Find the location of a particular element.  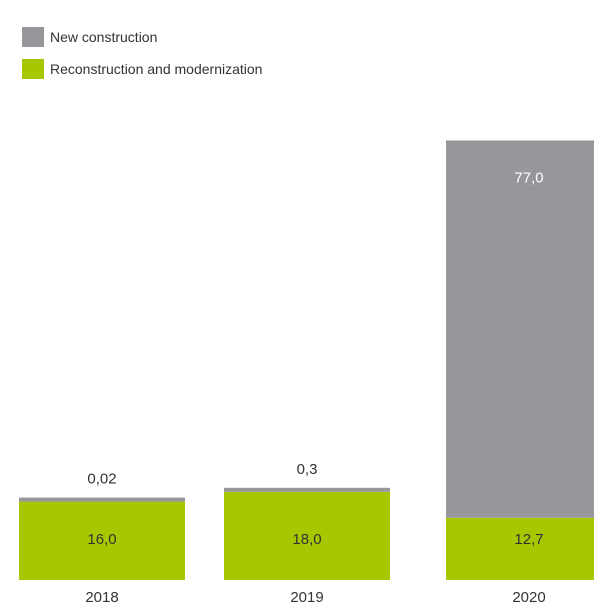

data-label-reconstruction-2018: 16,0 is located at coordinates (101, 539).